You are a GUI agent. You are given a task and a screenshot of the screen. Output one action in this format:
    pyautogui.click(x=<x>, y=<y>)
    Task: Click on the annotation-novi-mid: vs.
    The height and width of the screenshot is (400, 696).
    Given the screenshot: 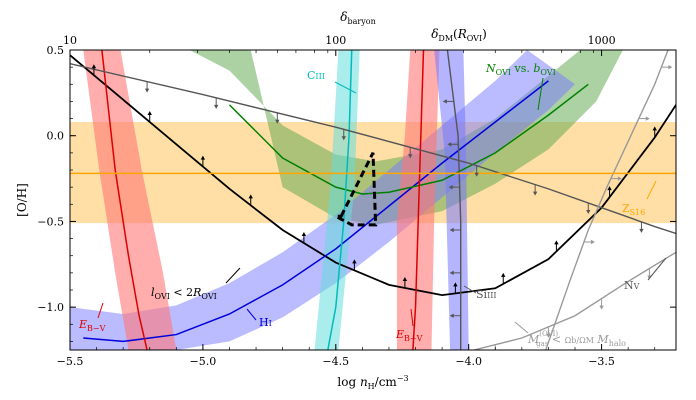 What is the action you would take?
    pyautogui.click(x=522, y=68)
    